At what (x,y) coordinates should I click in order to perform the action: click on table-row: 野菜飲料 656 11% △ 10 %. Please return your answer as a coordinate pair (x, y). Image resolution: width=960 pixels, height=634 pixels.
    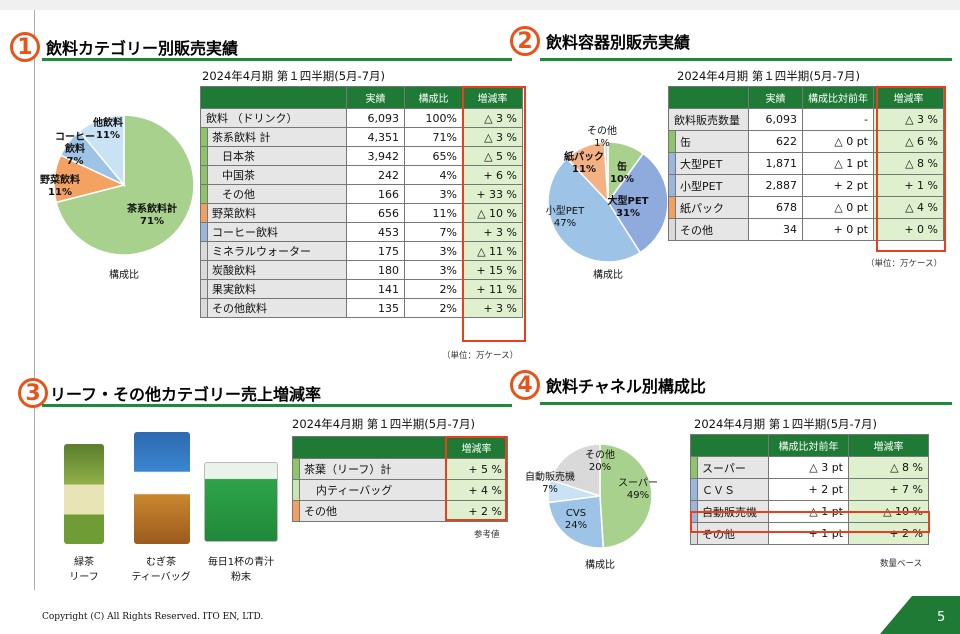
    Looking at the image, I should click on (361, 213).